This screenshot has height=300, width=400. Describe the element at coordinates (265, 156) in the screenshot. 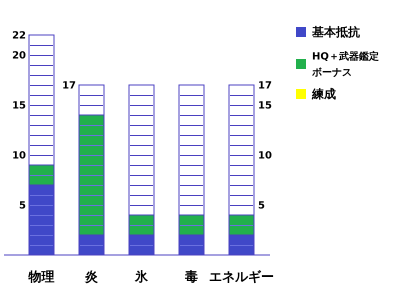

I see `y2-tick-label: 10` at that location.